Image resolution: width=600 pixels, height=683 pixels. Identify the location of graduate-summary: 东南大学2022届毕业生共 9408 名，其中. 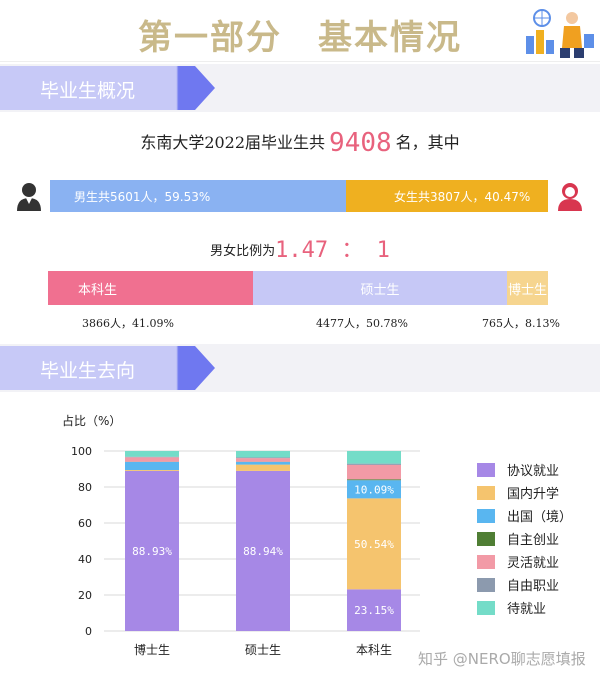
(300, 143).